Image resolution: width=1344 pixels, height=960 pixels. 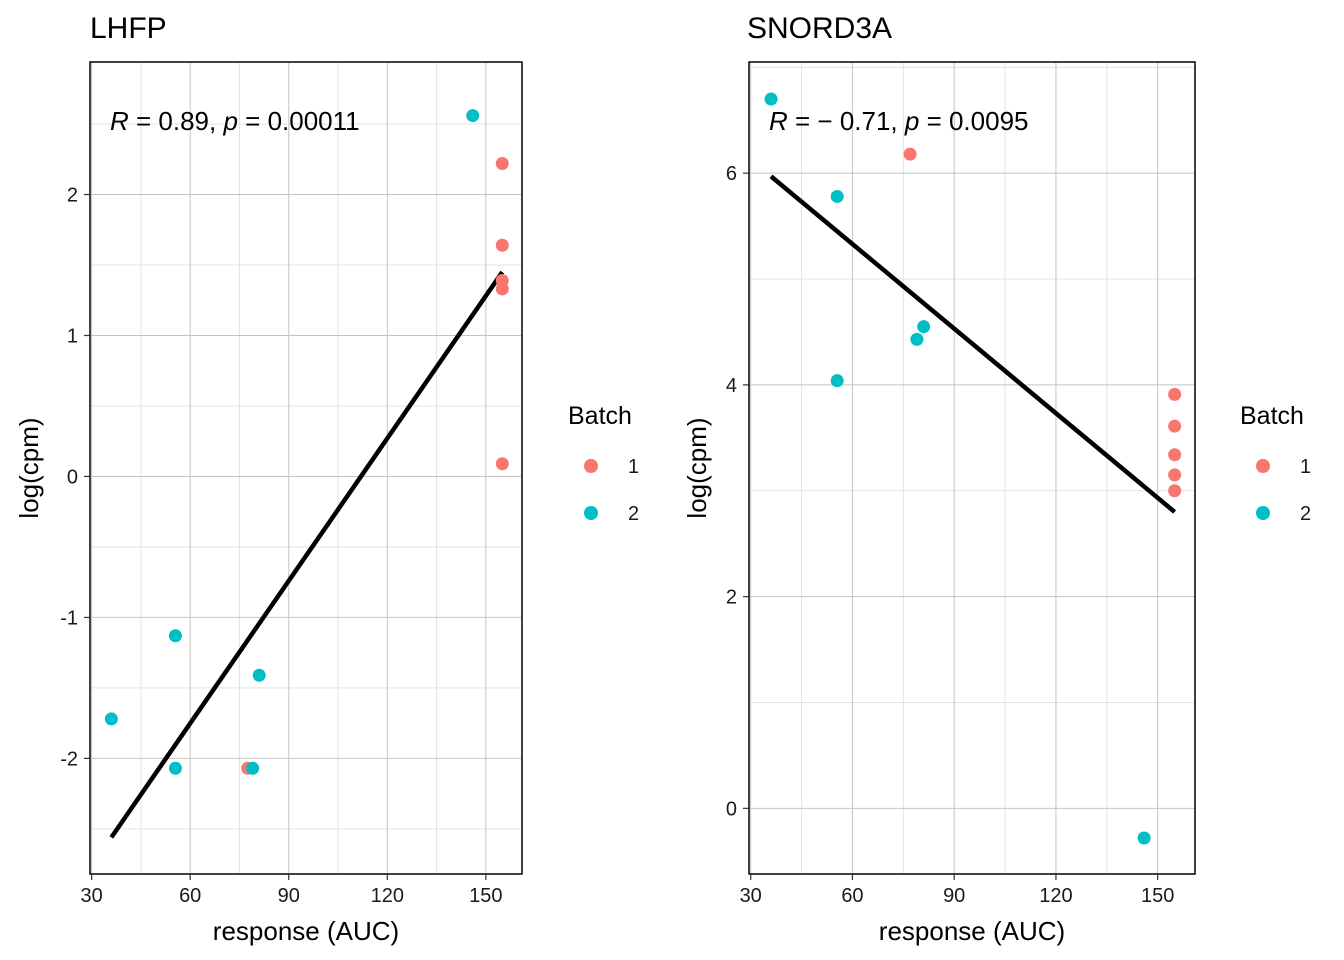 What do you see at coordinates (72, 336) in the screenshot?
I see `y-tick-label: 1` at bounding box center [72, 336].